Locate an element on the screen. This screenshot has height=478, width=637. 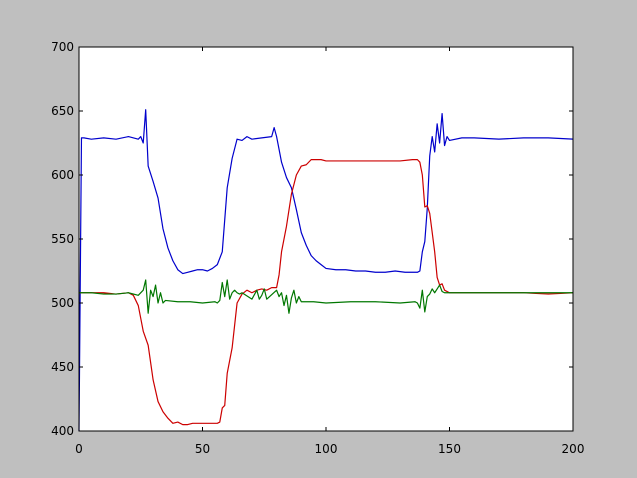
y-tick-label: 450 is located at coordinates (62, 367).